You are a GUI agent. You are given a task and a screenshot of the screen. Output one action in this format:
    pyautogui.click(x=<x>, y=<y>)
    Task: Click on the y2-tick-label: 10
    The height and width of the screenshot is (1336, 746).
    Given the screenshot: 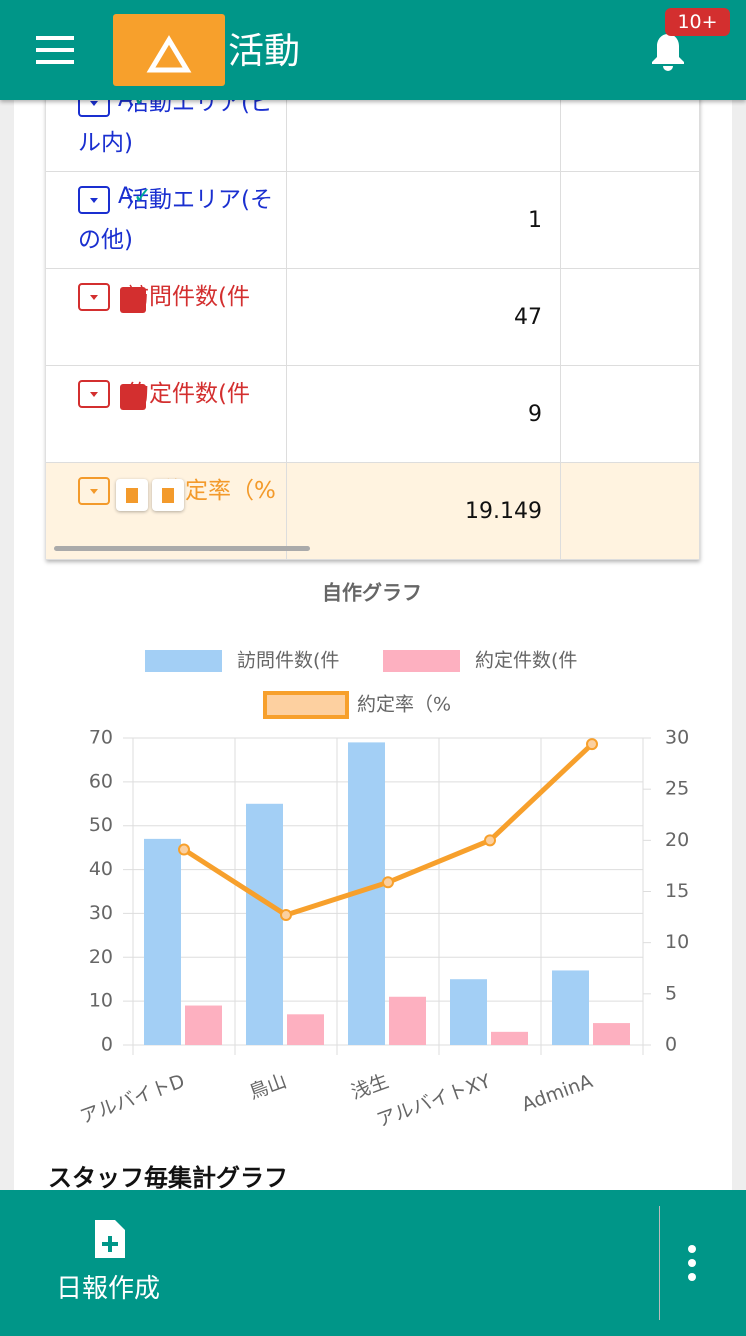 What is the action you would take?
    pyautogui.click(x=677, y=942)
    